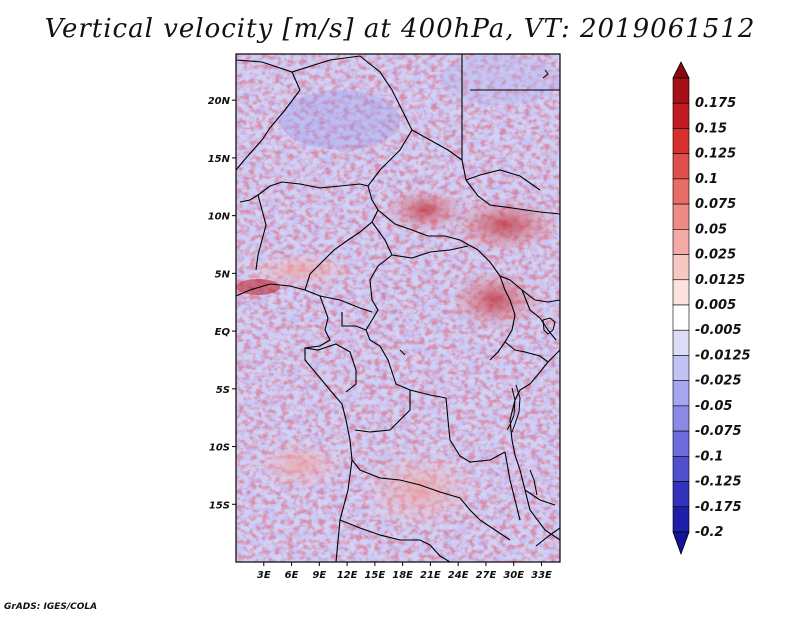 The width and height of the screenshot is (800, 618). Describe the element at coordinates (402, 575) in the screenshot. I see `lon-tick-label: 18E` at that location.